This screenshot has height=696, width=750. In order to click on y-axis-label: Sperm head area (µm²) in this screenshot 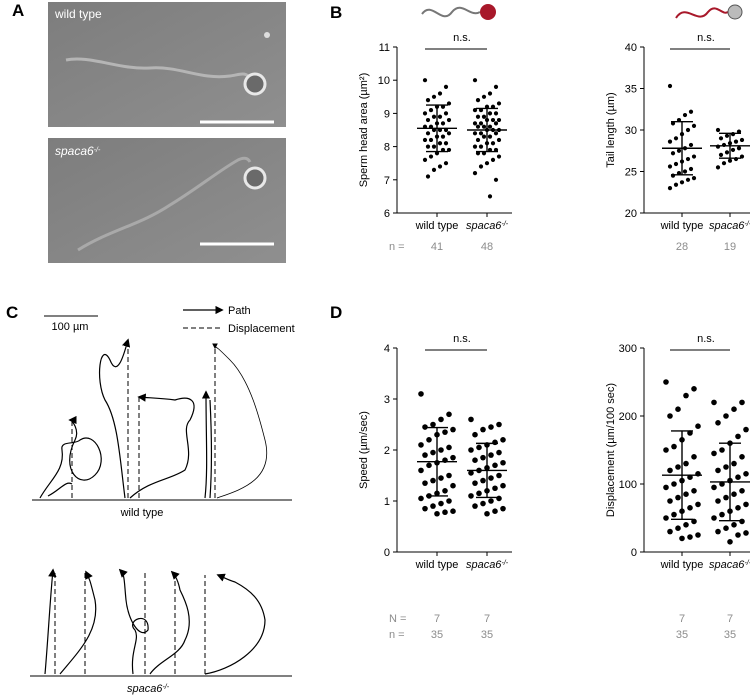, I will do `click(364, 130)`.